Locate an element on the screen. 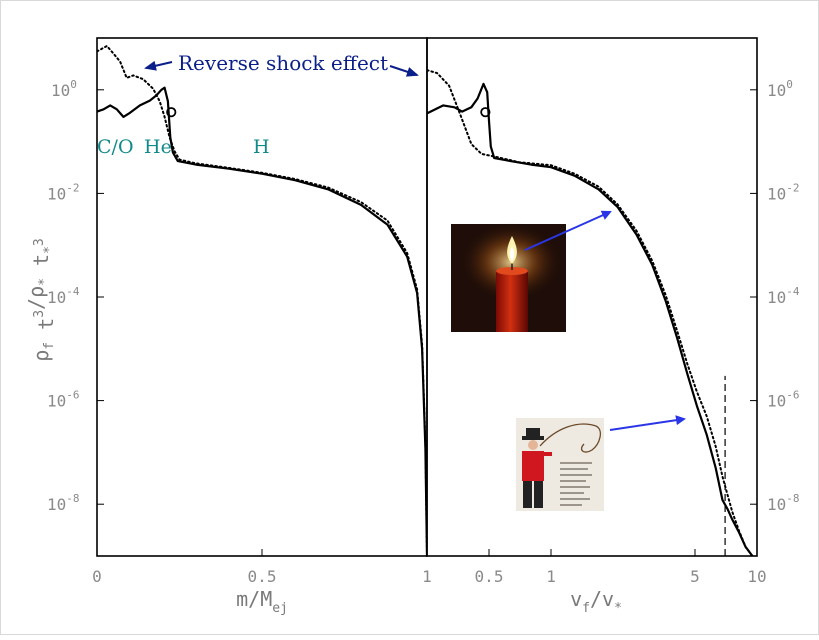  right-y-tick-labels: 10⁰ 10⁻² 10⁻⁴ 10⁻⁶ 10⁻⁸ is located at coordinates (783, 296).